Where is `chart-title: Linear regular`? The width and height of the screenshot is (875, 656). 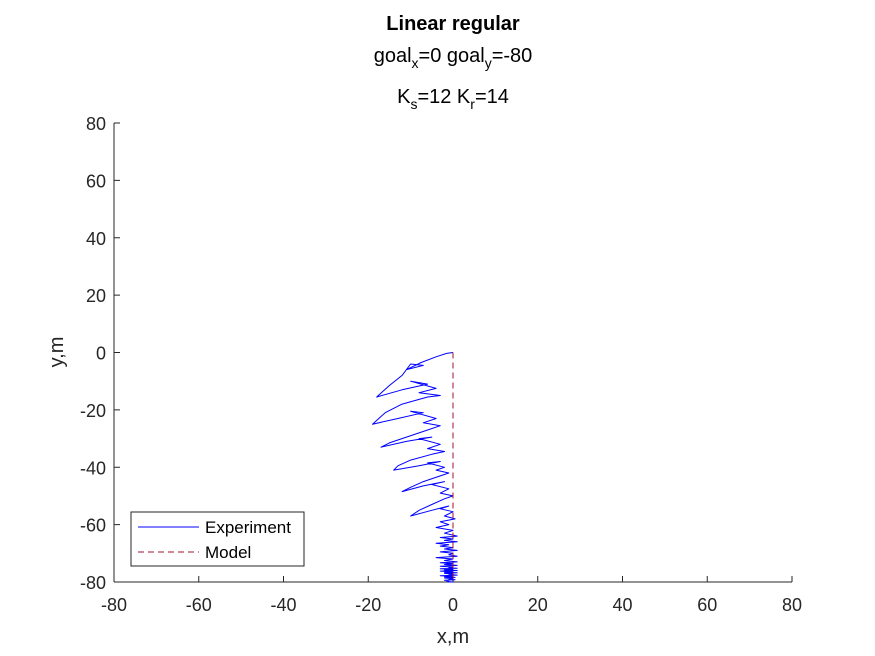
chart-title: Linear regular is located at coordinates (453, 24).